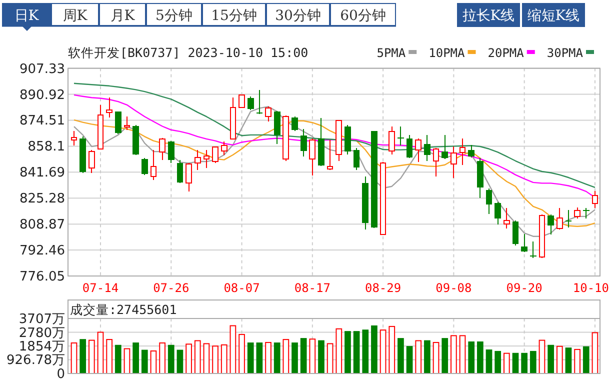 Image resolution: width=611 pixels, height=381 pixels. Describe the element at coordinates (506, 53) in the screenshot. I see `legend-label: 20PMA` at that location.